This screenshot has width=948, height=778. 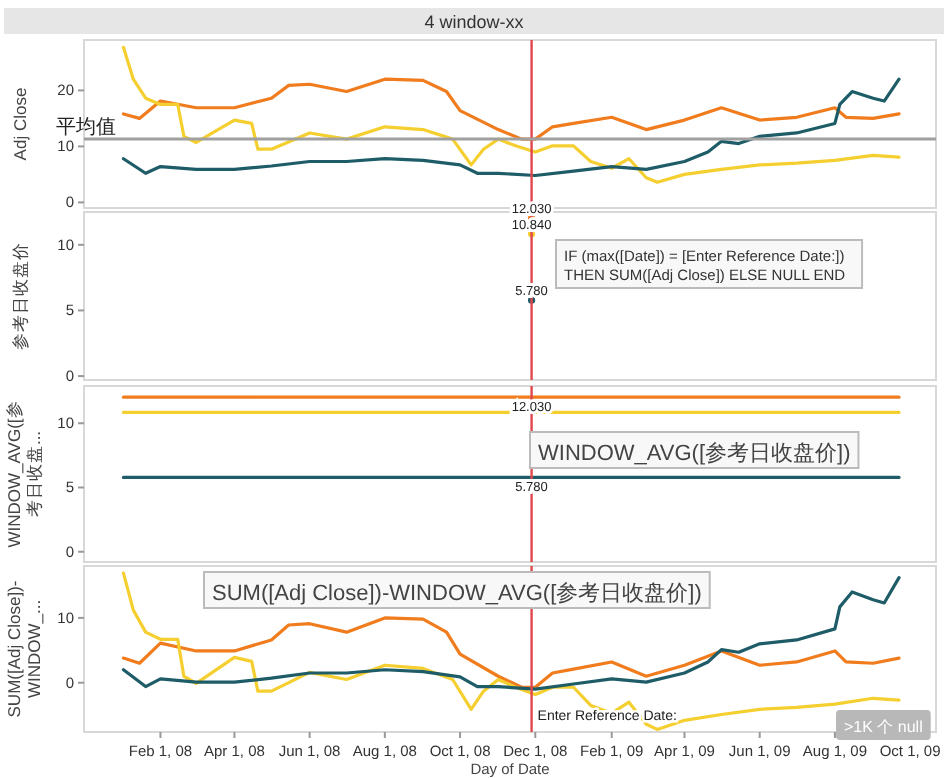 I want to click on ylabel: SUM([Adj Close])-, so click(x=14, y=649).